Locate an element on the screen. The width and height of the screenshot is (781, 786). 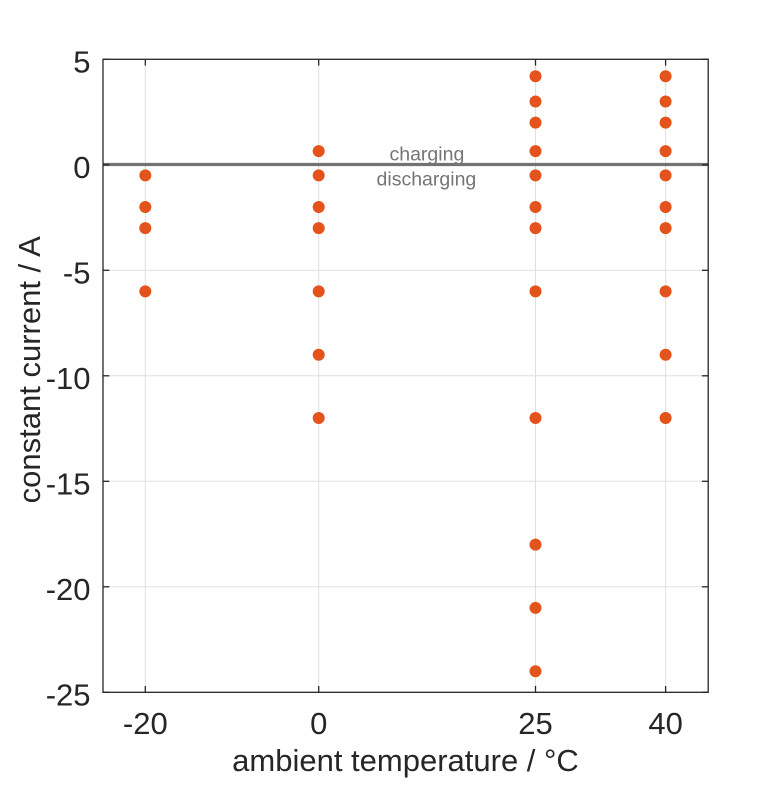
svg-text: -25 is located at coordinates (68, 695).